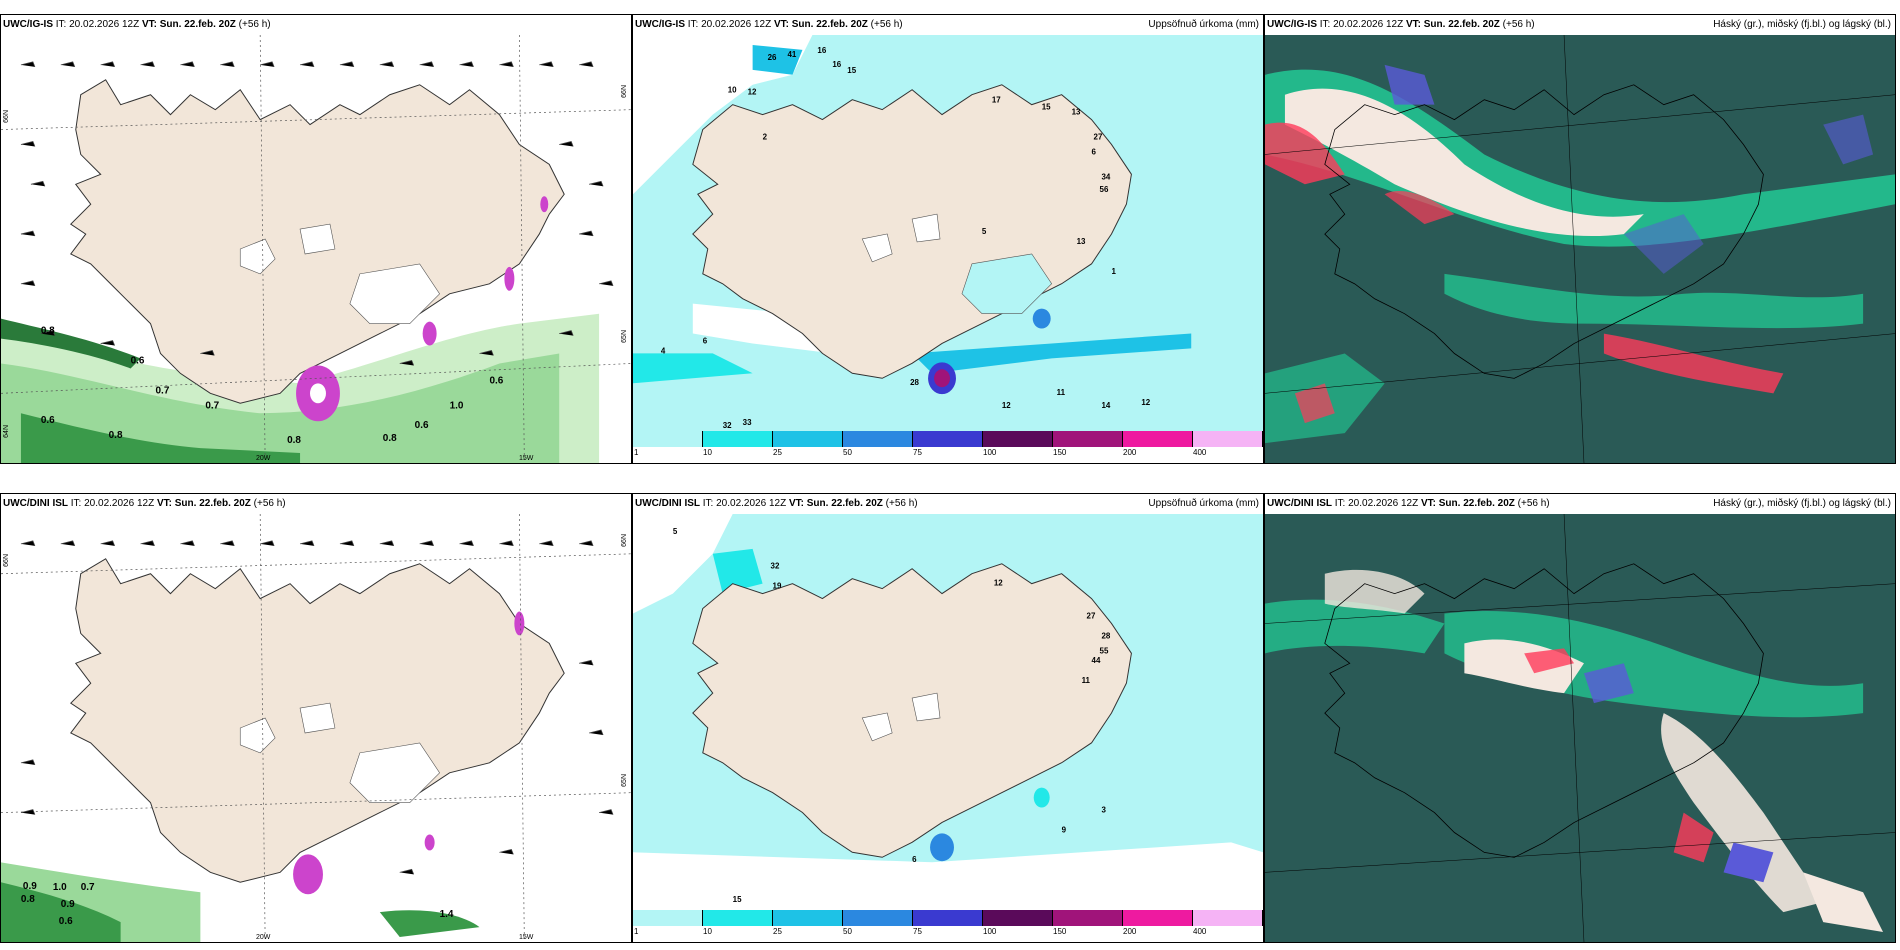 The image size is (1900, 950). What do you see at coordinates (792, 54) in the screenshot?
I see `svg-text: 41` at bounding box center [792, 54].